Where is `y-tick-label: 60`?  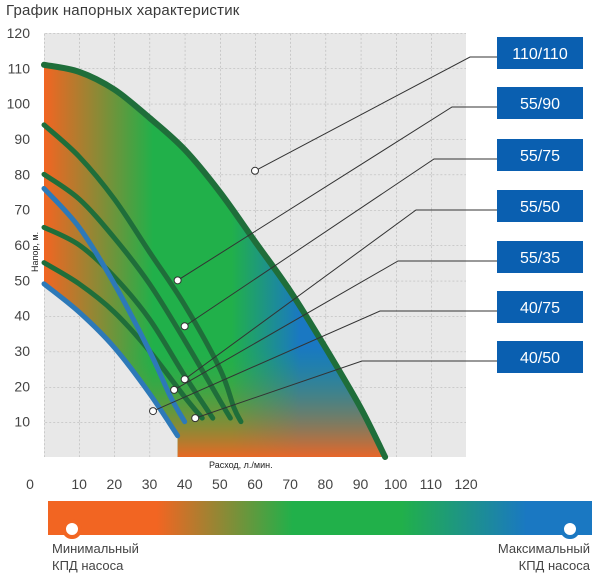
y-tick-label: 60 is located at coordinates (22, 245).